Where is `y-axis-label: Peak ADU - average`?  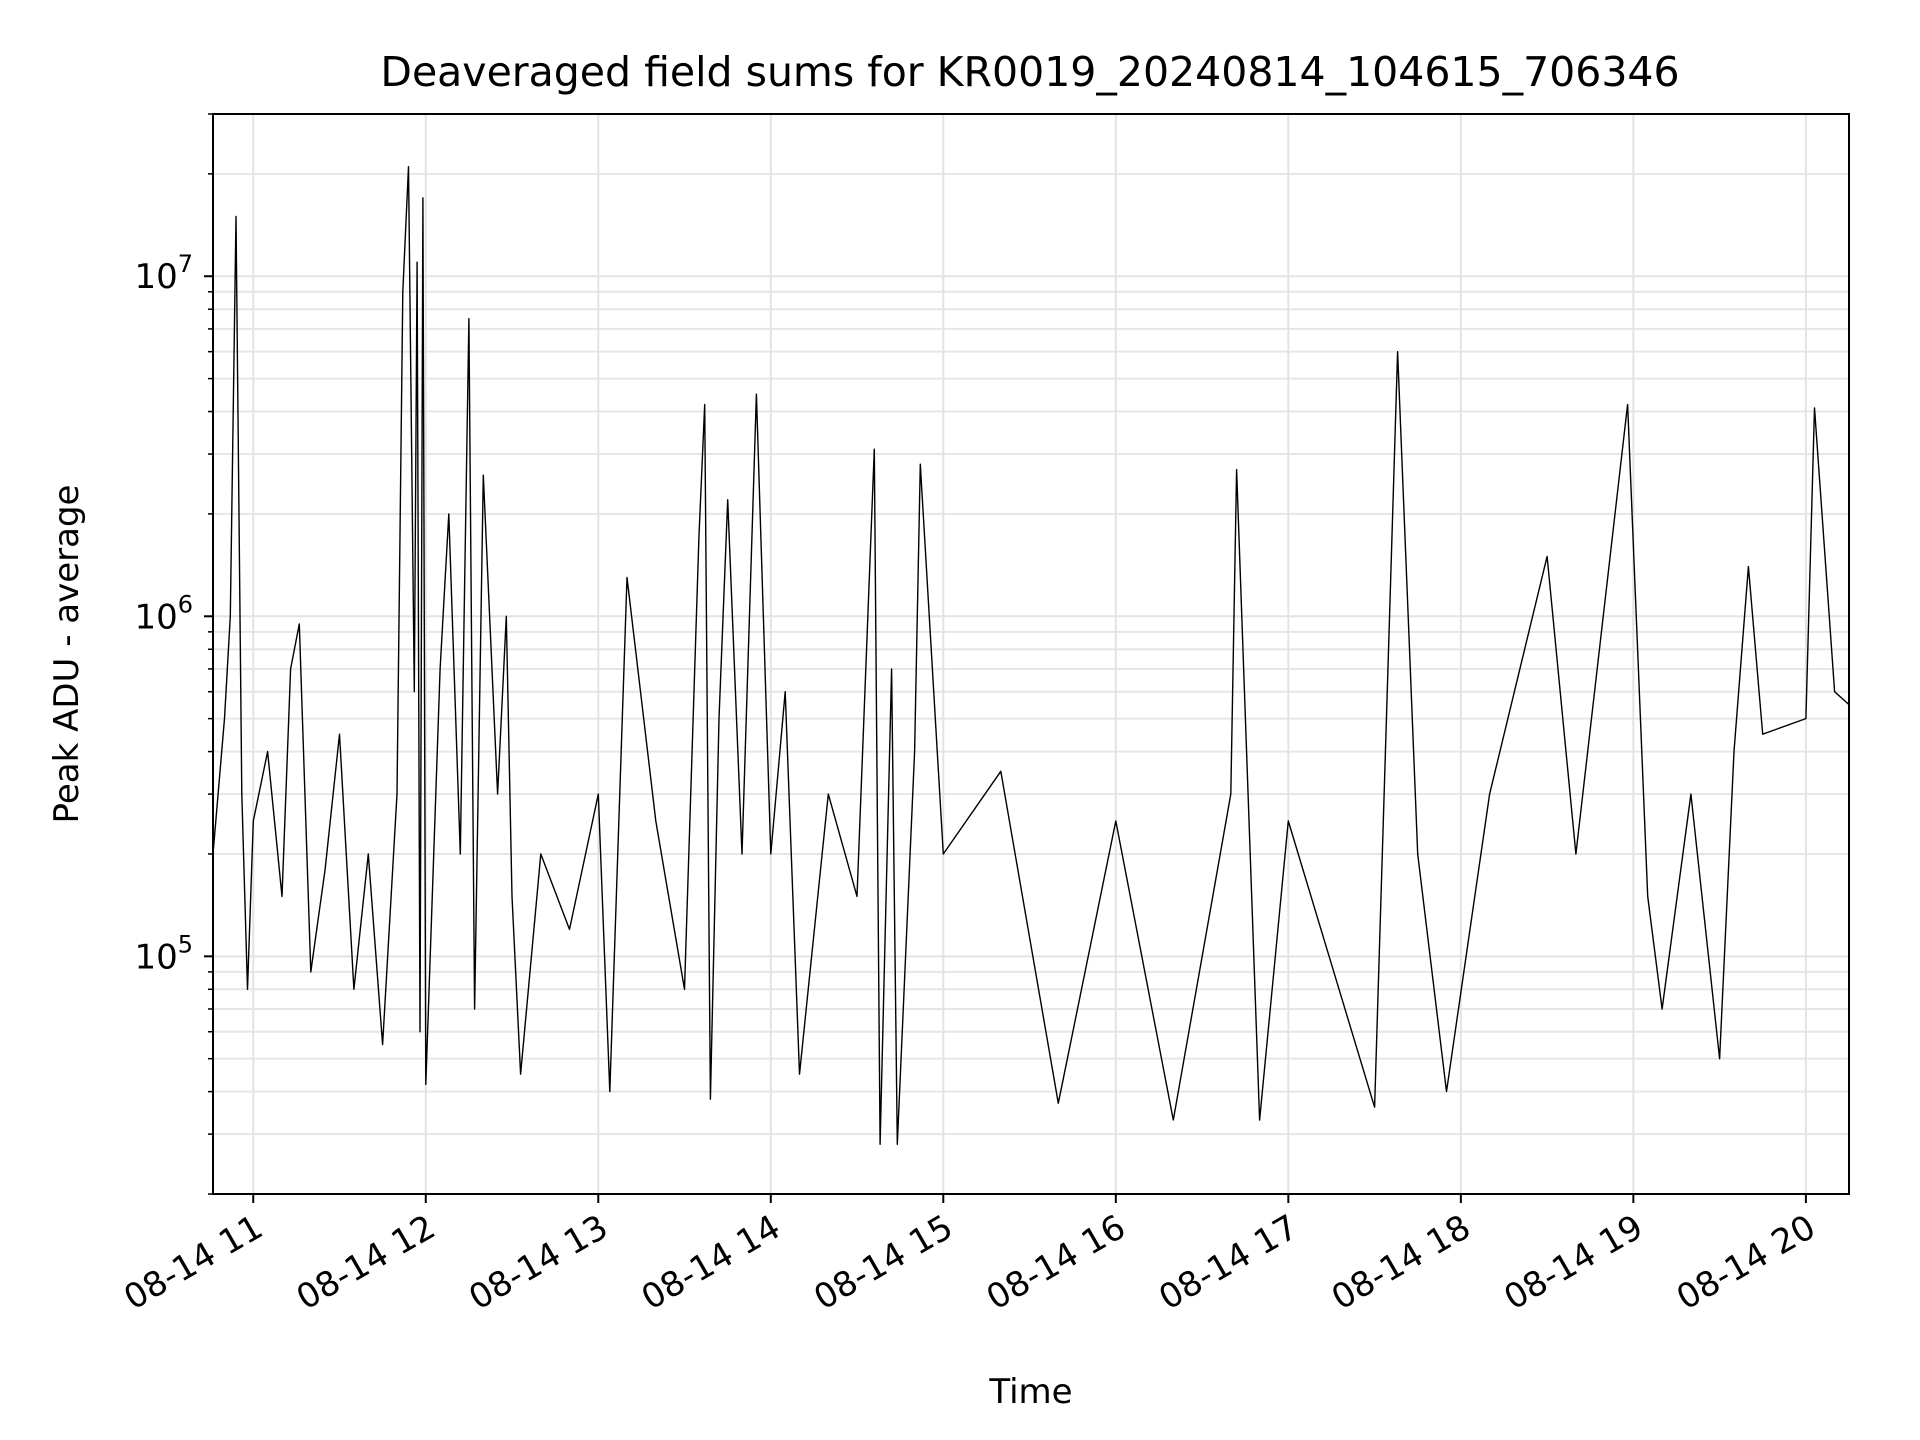 y-axis-label: Peak ADU - average is located at coordinates (67, 654).